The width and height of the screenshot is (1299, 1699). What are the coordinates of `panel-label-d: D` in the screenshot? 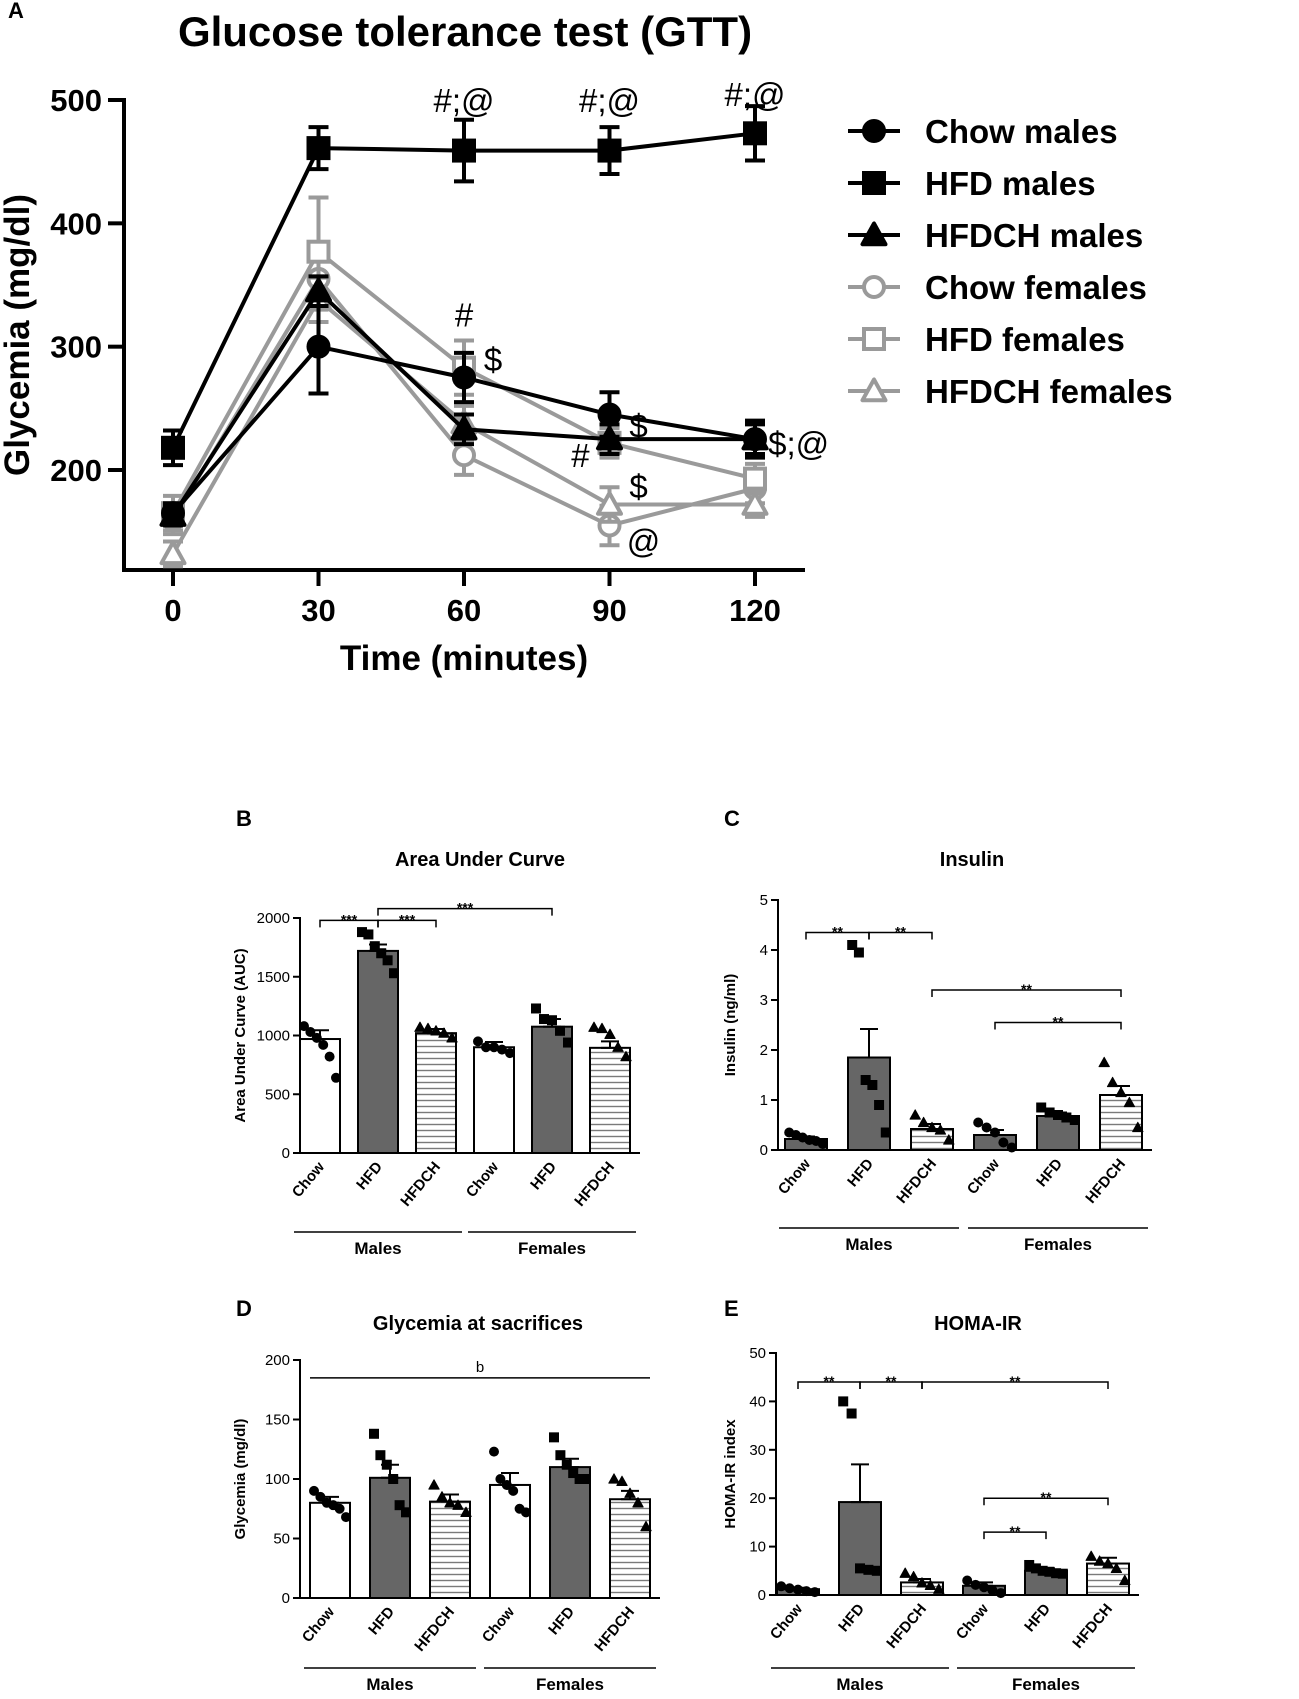 It's located at (244, 1308).